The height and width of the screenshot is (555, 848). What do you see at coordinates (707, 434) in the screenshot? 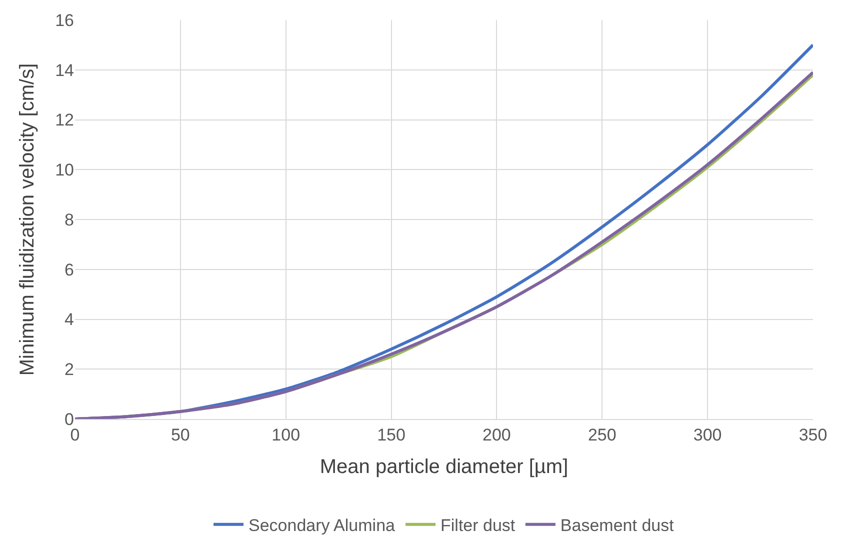
I see `x-tick-label: 300` at bounding box center [707, 434].